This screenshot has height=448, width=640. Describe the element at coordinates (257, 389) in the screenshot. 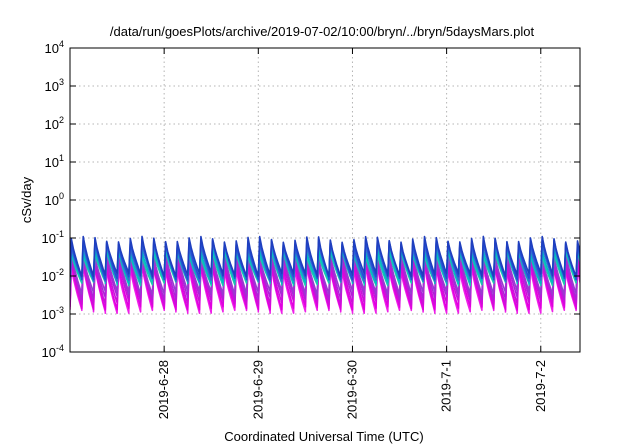

I see `x-tick-label: 2019-6-29` at that location.